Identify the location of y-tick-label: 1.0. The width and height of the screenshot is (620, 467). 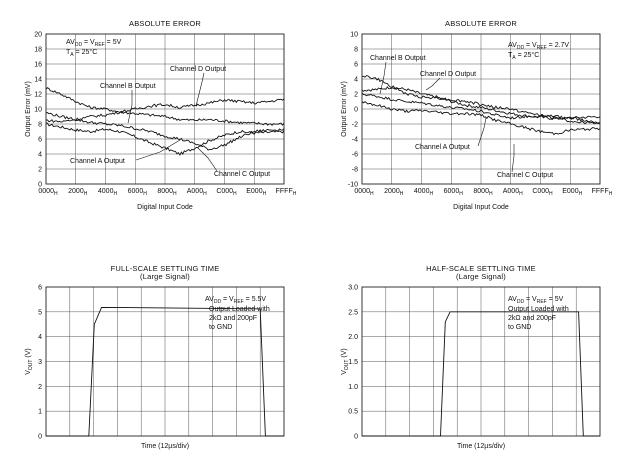
(353, 387).